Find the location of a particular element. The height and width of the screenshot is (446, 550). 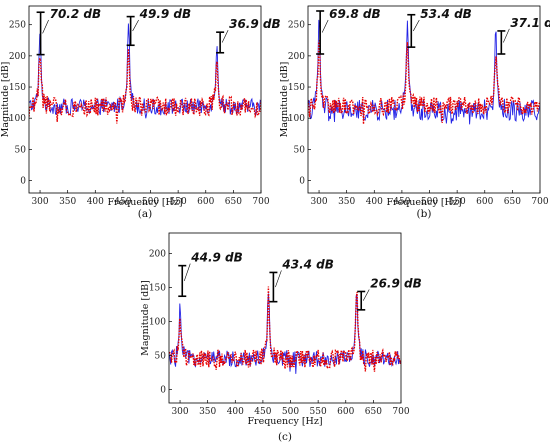

db-difference-annotation: 53.4 dB is located at coordinates (439, 27).